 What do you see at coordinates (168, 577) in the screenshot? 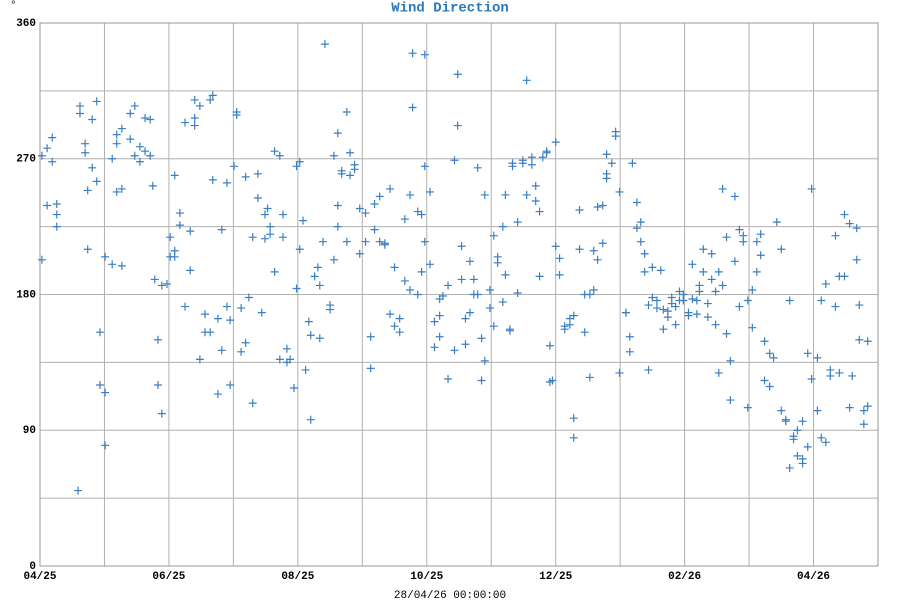
I see `x-tick-label: 06/25` at bounding box center [168, 577].